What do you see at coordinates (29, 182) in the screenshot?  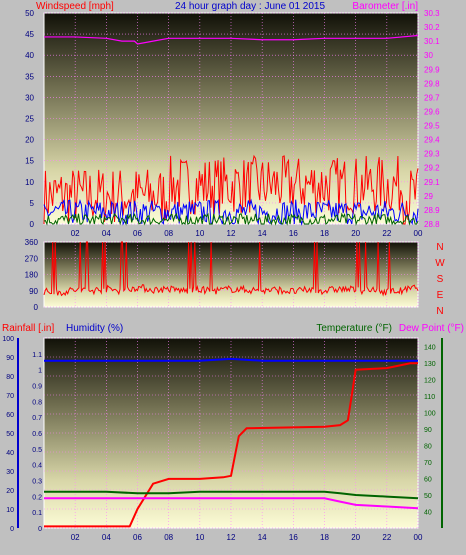 I see `wind-y-tick-label: 10` at bounding box center [29, 182].